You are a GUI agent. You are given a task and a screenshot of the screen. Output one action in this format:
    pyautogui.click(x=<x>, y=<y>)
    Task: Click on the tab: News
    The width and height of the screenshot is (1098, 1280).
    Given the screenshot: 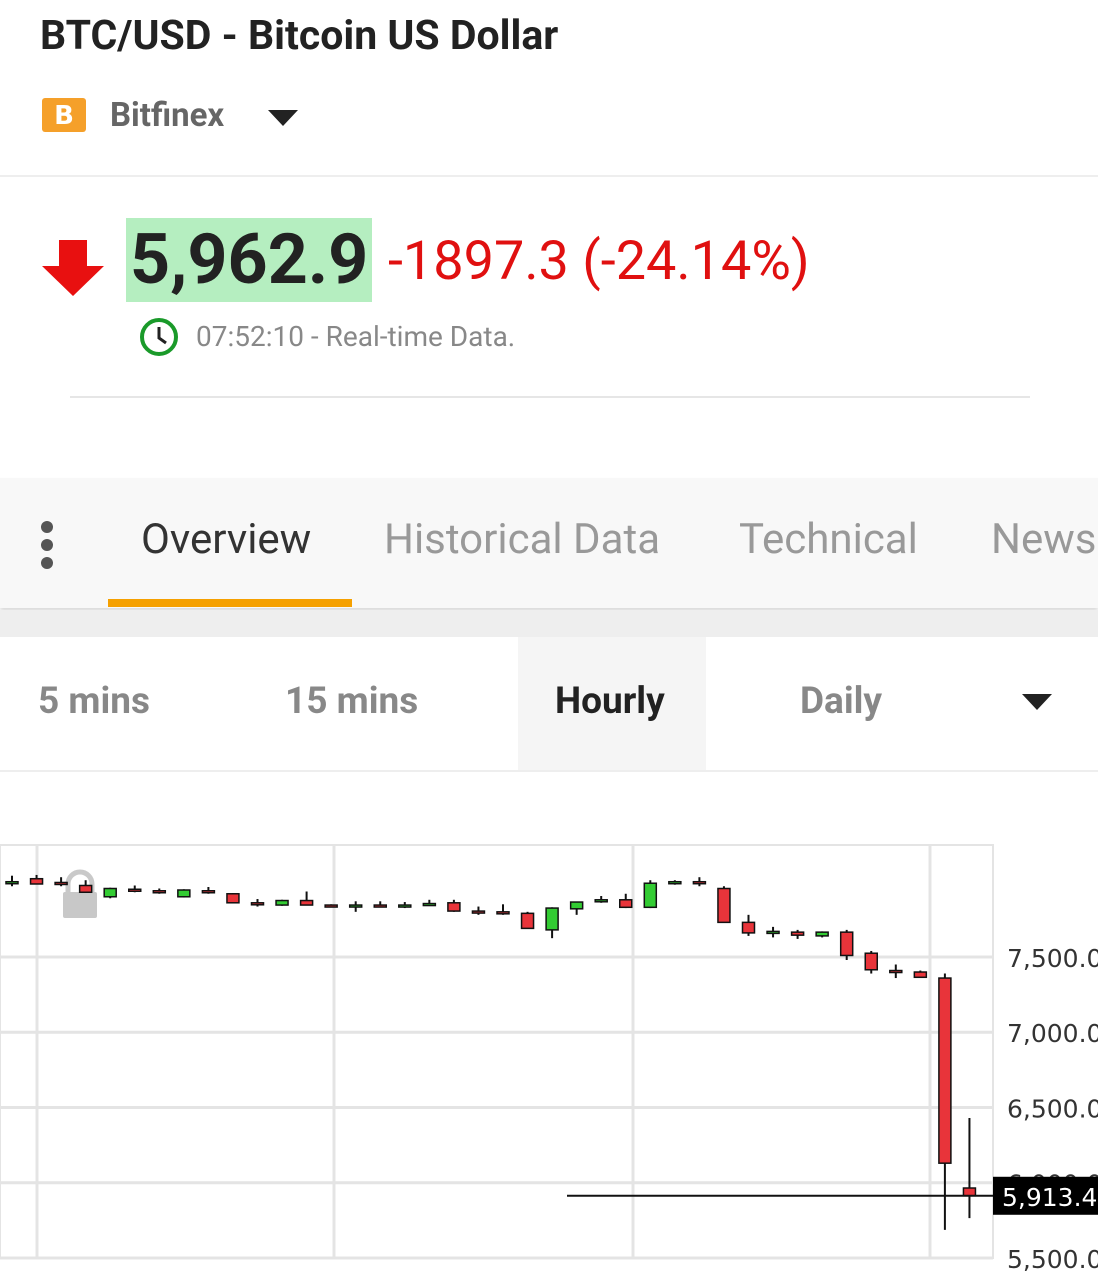 What is the action you would take?
    pyautogui.click(x=1044, y=539)
    